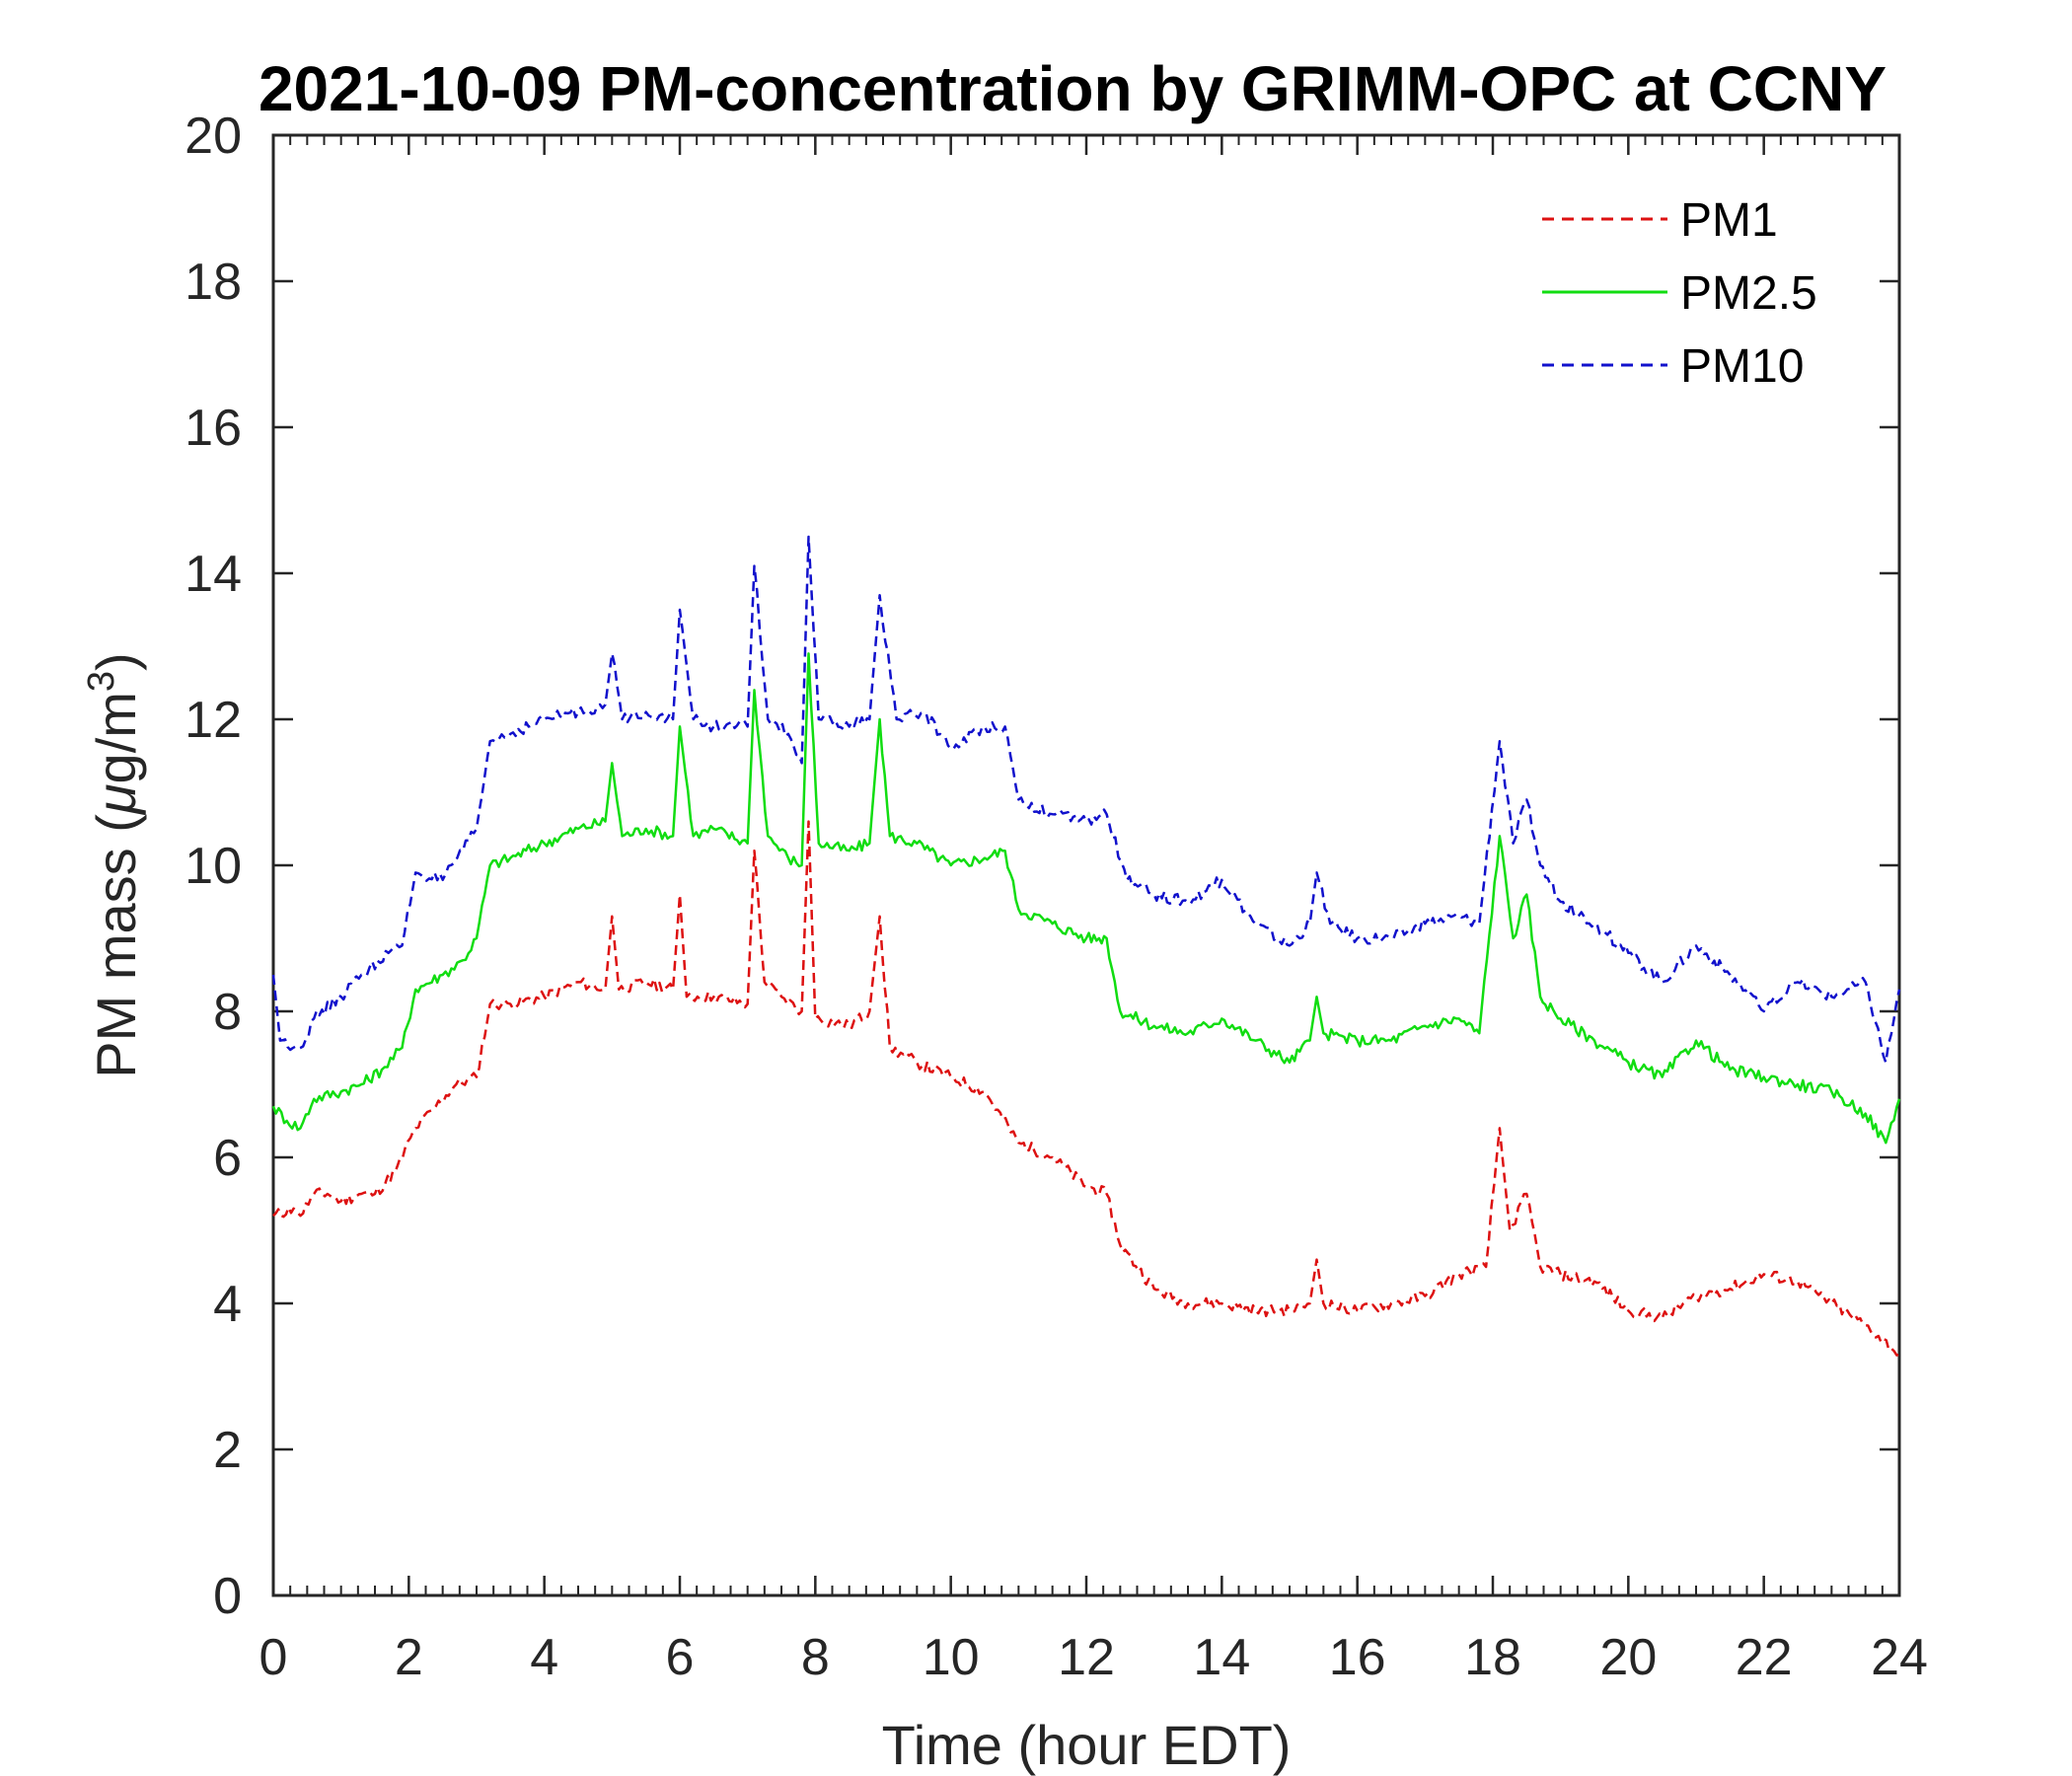 The height and width of the screenshot is (1776, 2072). I want to click on y-axis-label-prefix: PM mass (, so click(116, 946).